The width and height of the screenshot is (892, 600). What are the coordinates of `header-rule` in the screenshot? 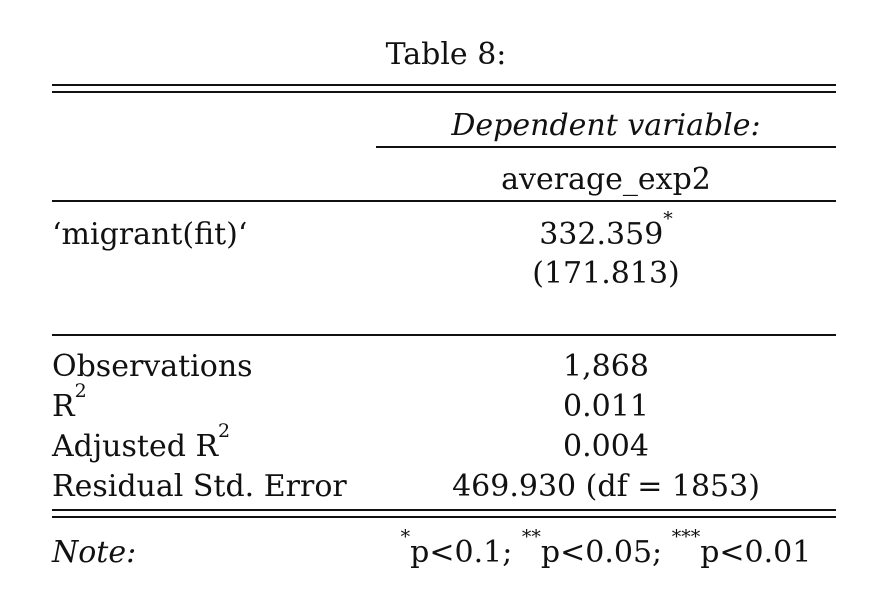 It's located at (444, 201).